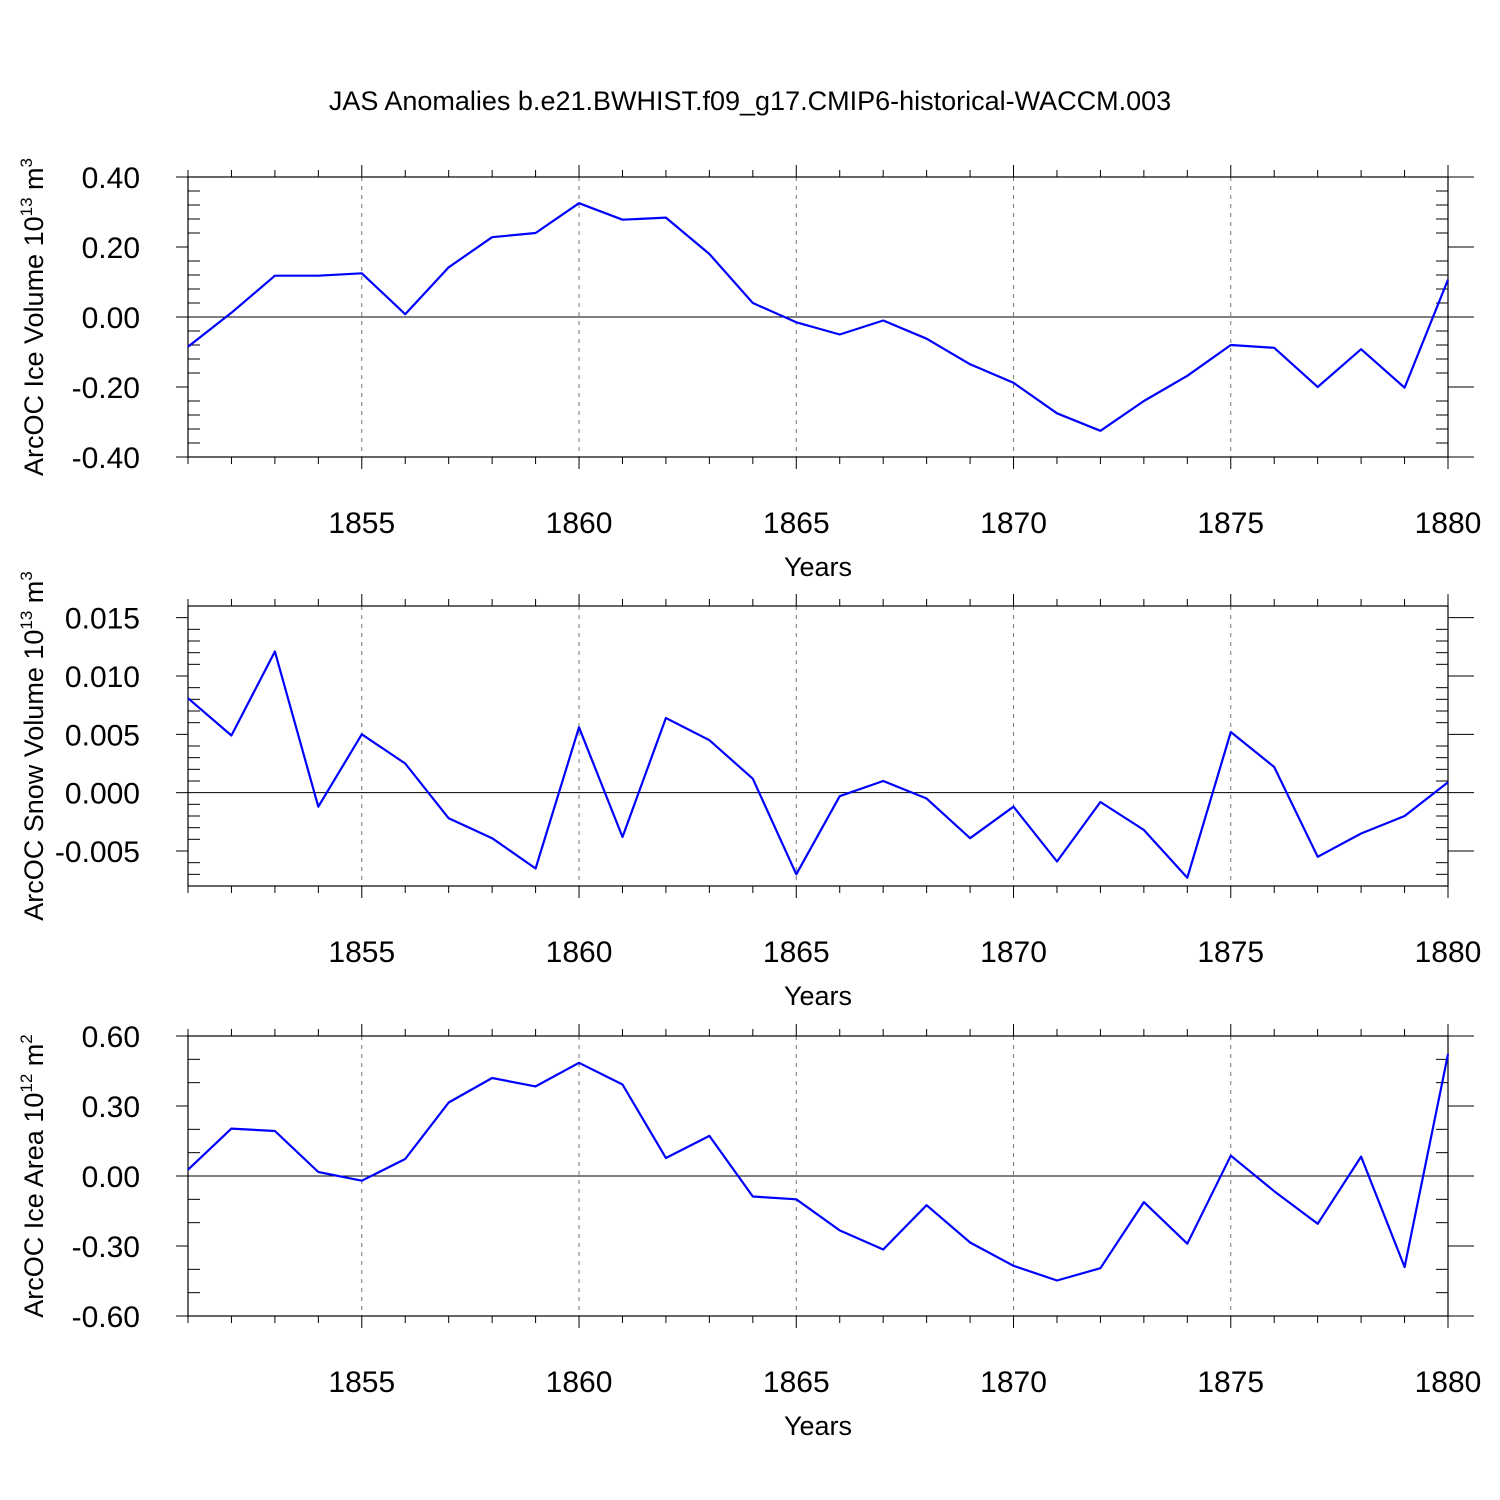  What do you see at coordinates (111, 1107) in the screenshot?
I see `ice-area-y-tick-label: 0.30` at bounding box center [111, 1107].